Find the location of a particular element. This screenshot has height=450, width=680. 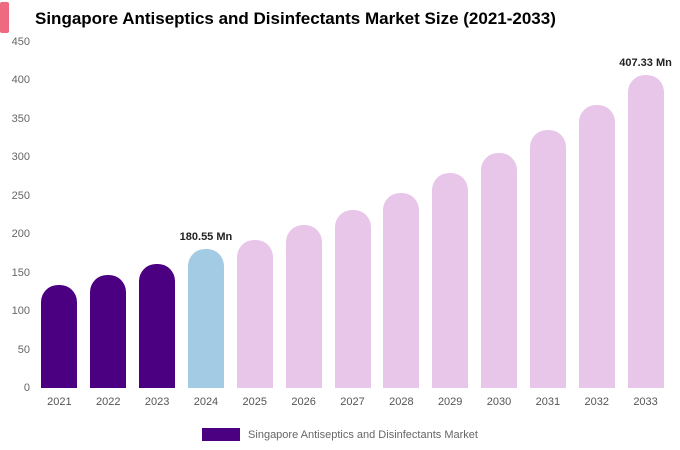

y-tick-label: 250 is located at coordinates (20, 195).